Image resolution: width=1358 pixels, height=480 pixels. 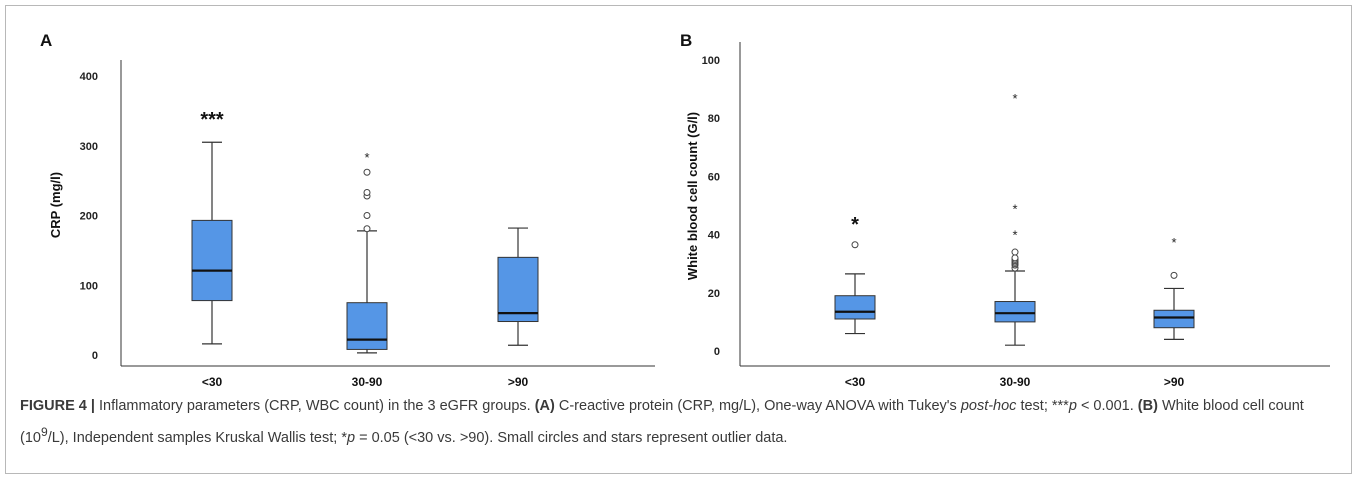 I want to click on figure-label: FIGURE 4 |, so click(x=57, y=406).